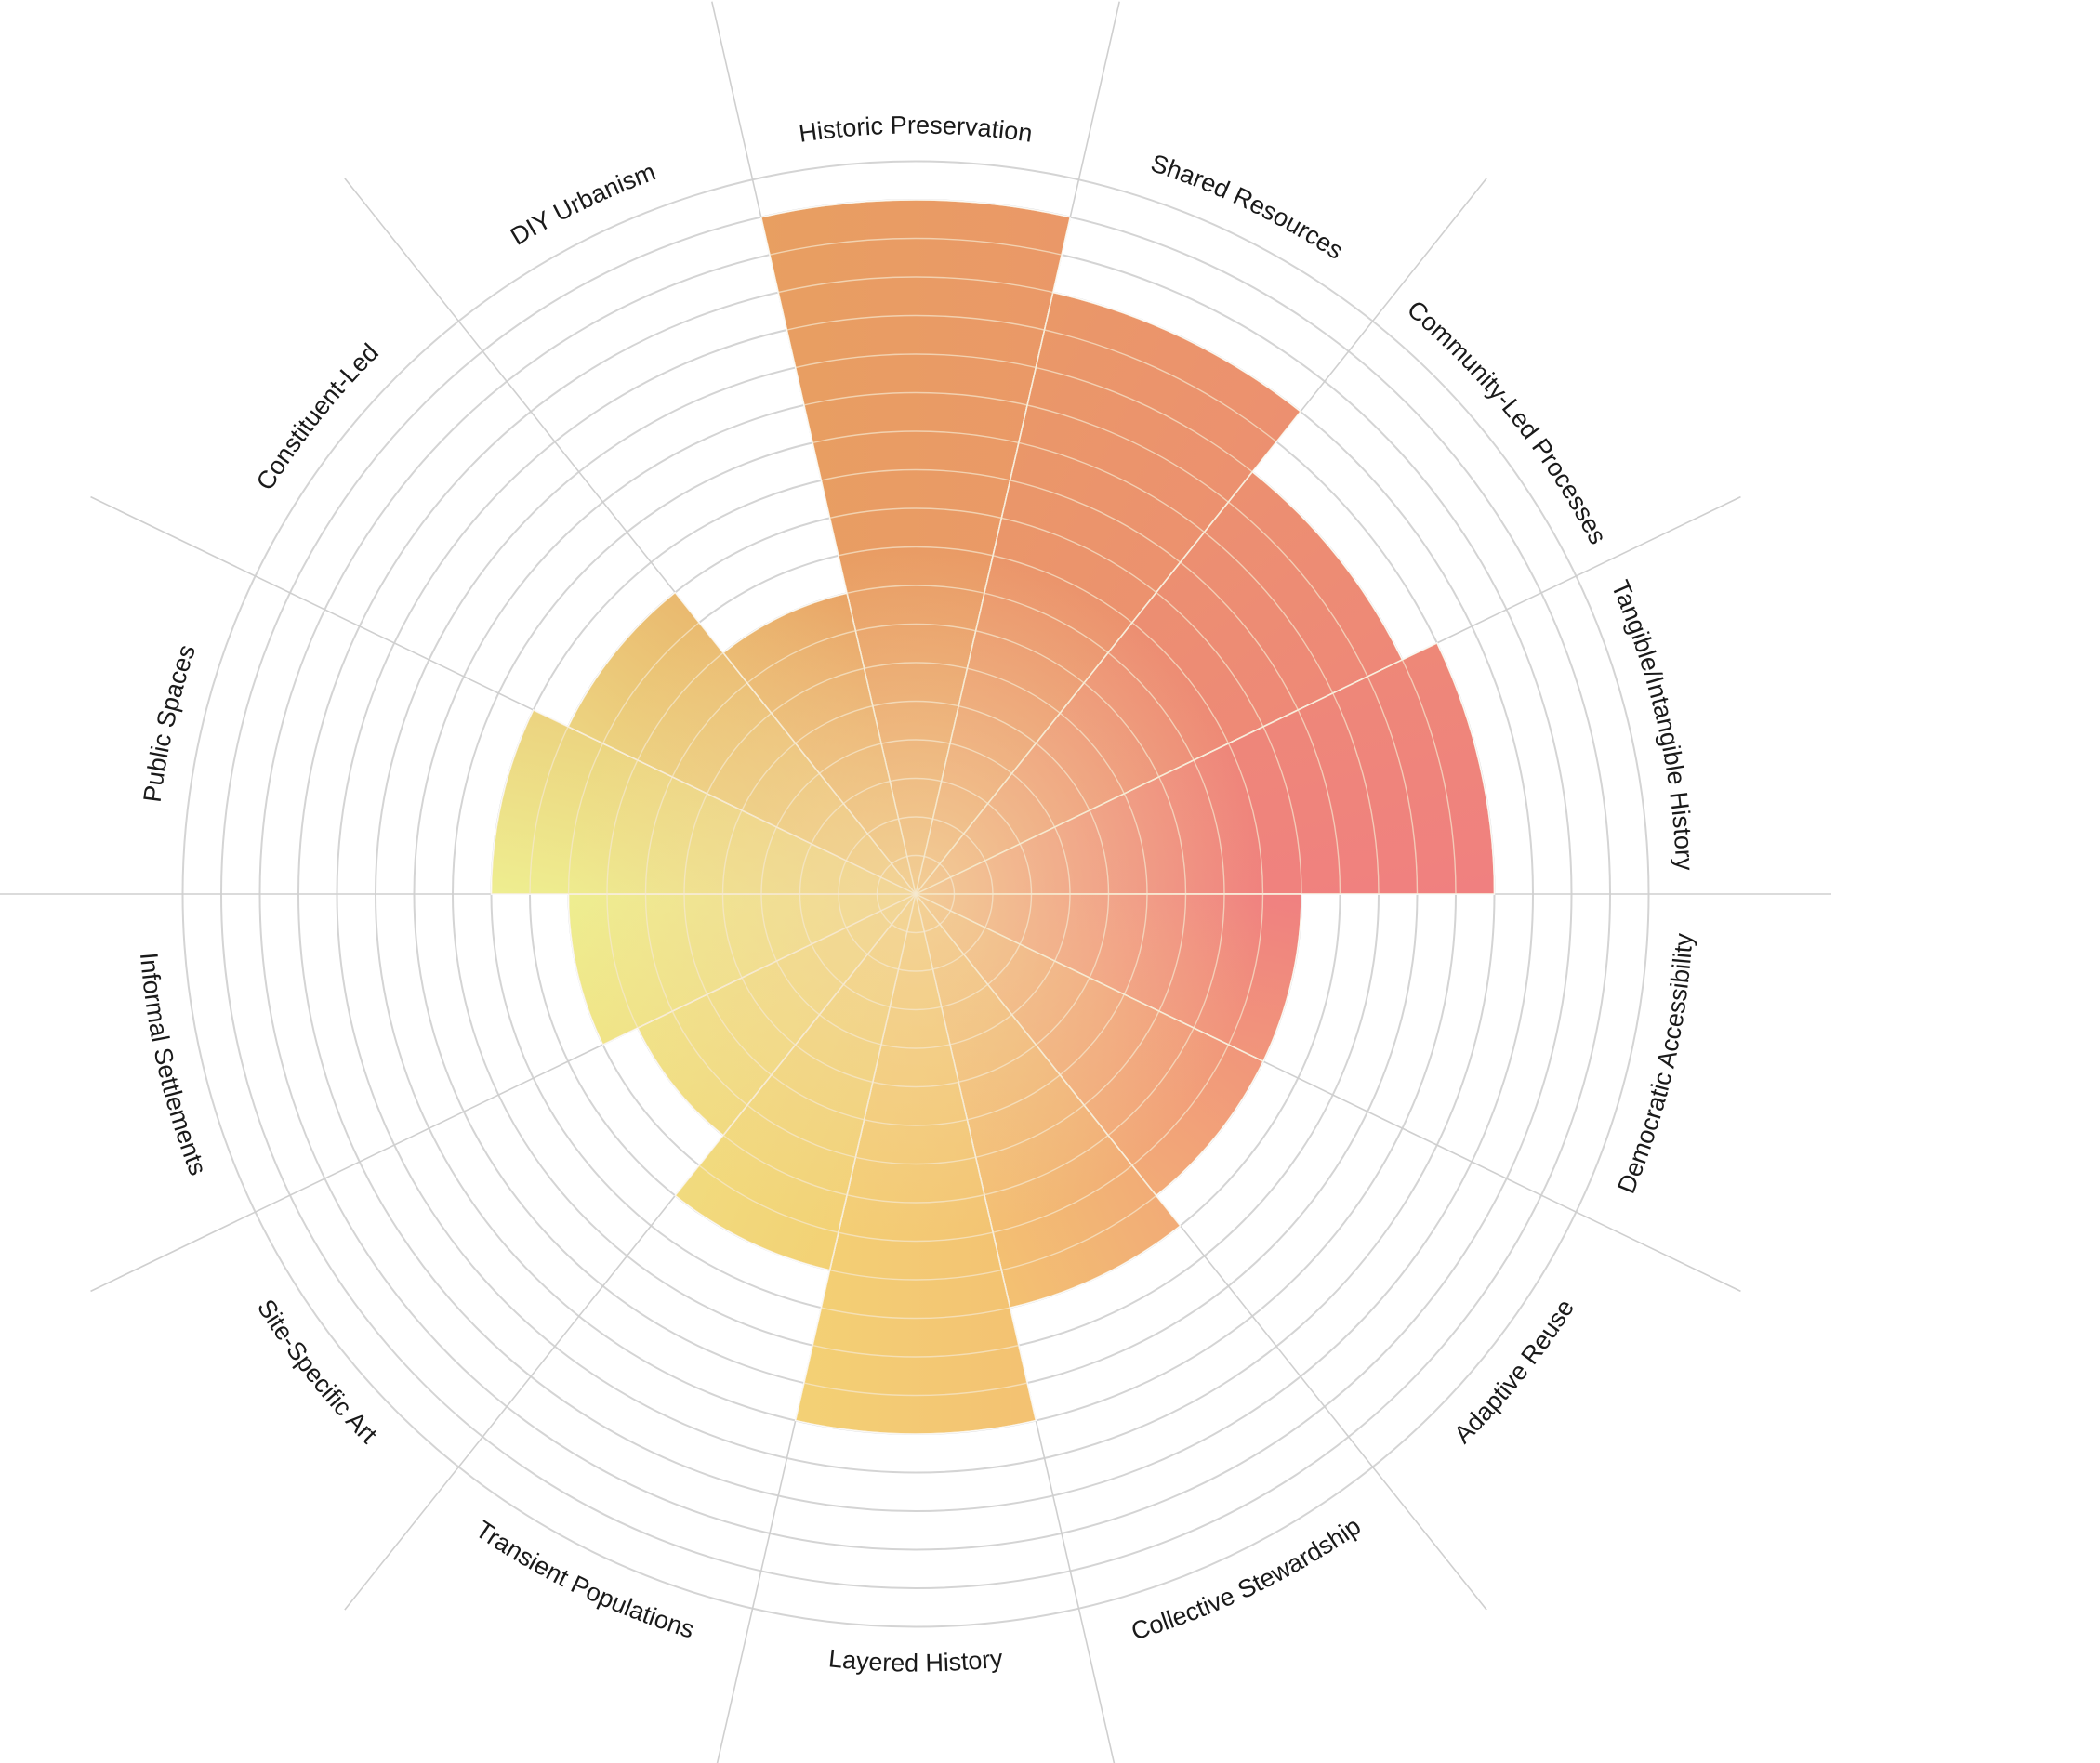 The height and width of the screenshot is (1763, 2100). Describe the element at coordinates (582, 204) in the screenshot. I see `category-label: DIY Urbanism` at that location.